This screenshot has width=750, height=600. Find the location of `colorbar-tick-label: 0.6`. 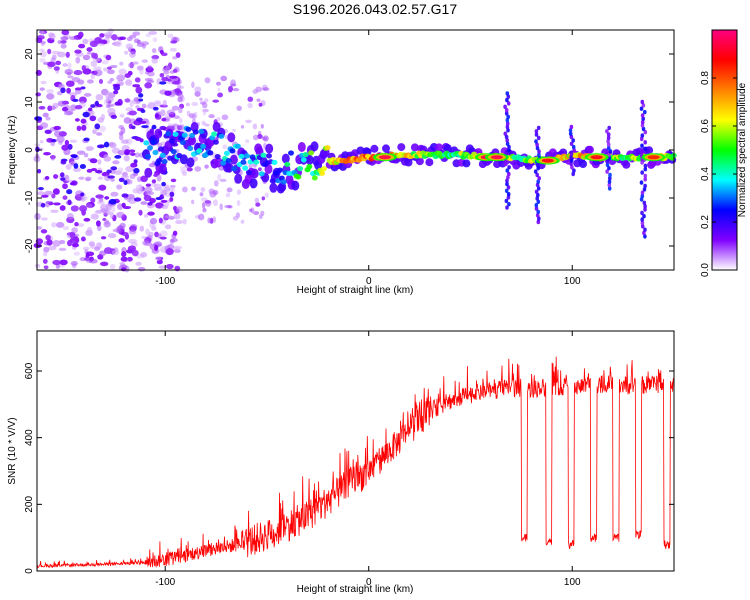

colorbar-tick-label: 0.6 is located at coordinates (705, 126).